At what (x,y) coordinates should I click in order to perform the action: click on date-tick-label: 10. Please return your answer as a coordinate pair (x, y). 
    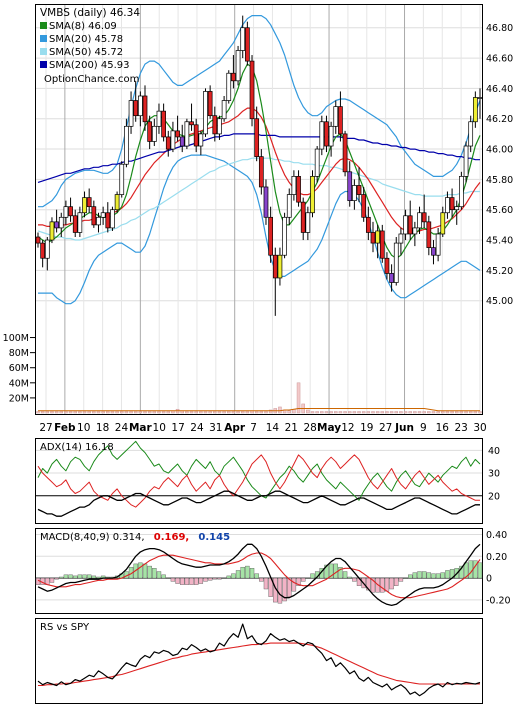
    Looking at the image, I should click on (159, 428).